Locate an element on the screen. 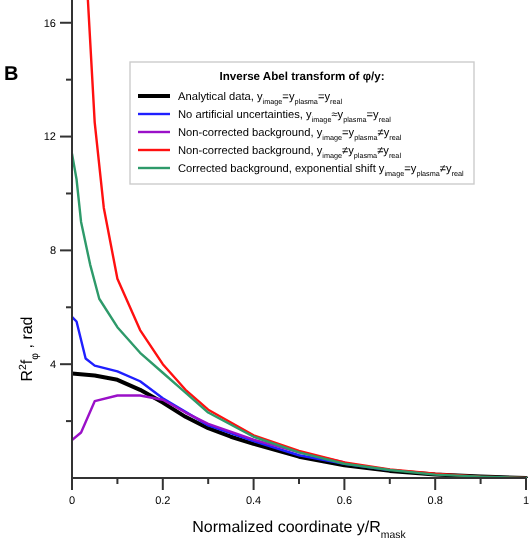  text: B is located at coordinates (11, 75).